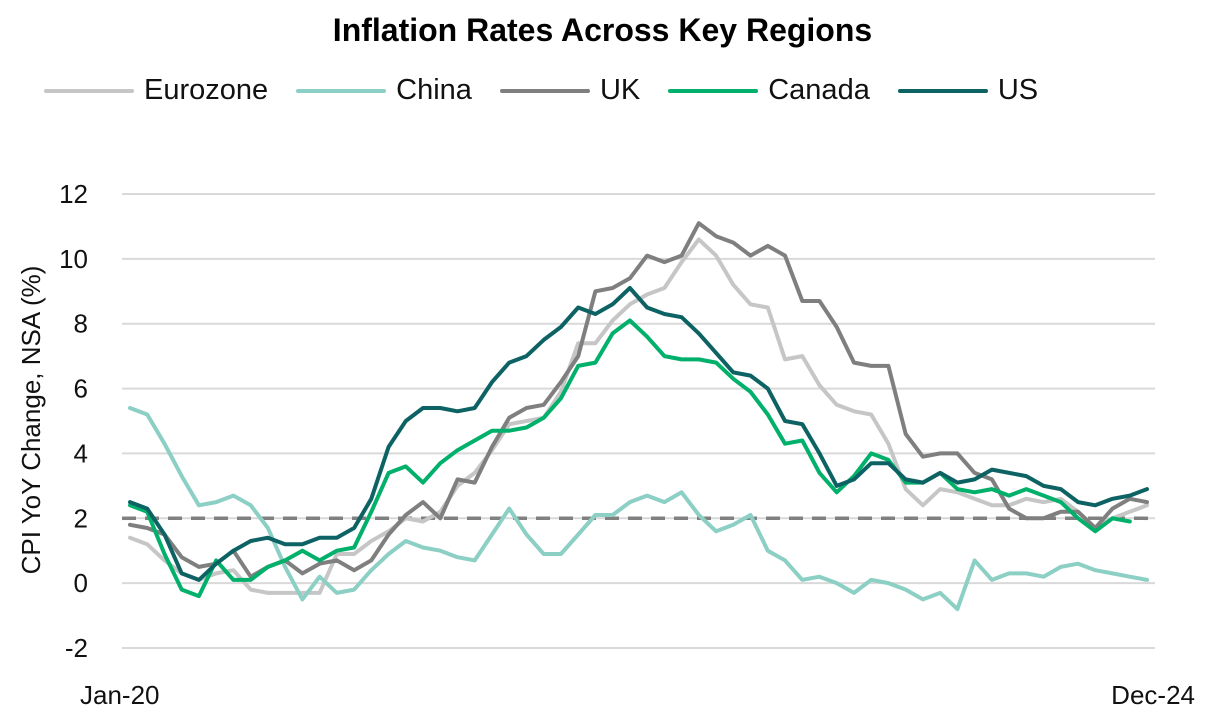 The height and width of the screenshot is (727, 1205). Describe the element at coordinates (81, 389) in the screenshot. I see `y-tick-label: 6` at that location.